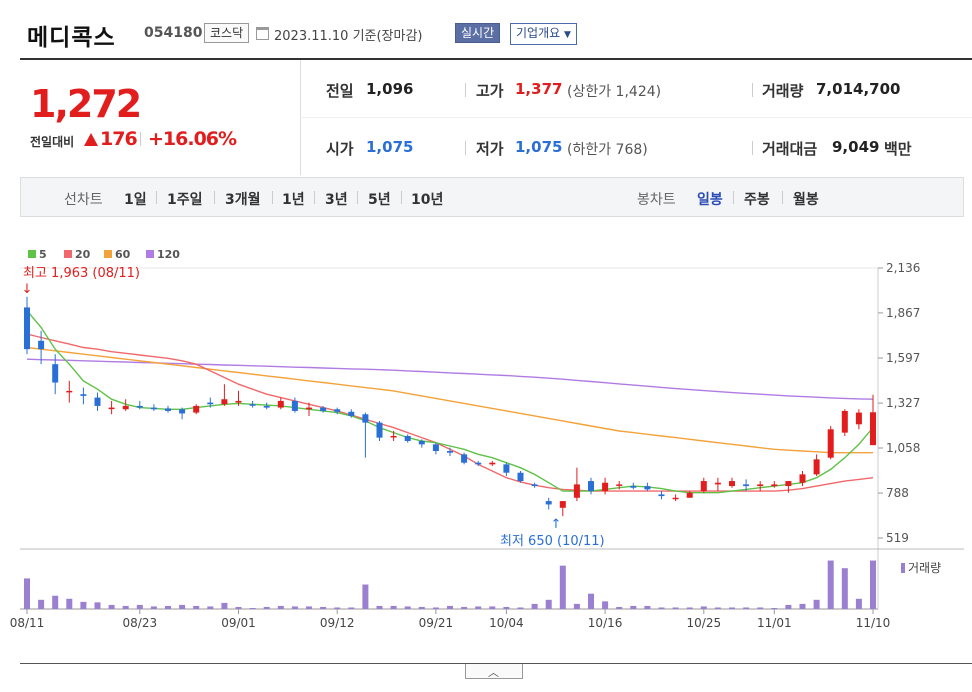 This screenshot has height=692, width=972. I want to click on stock-code: 054180, so click(173, 33).